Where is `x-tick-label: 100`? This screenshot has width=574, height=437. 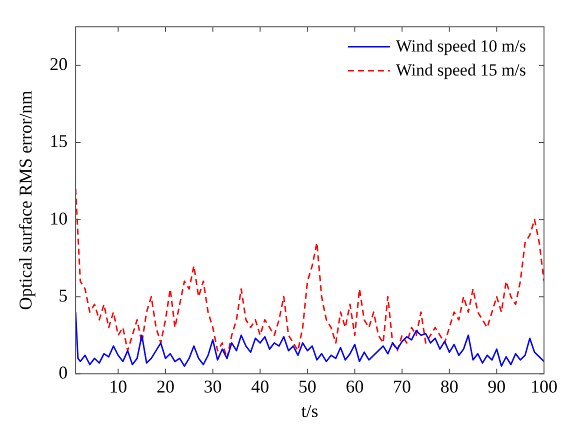
x-tick-label: 100 is located at coordinates (544, 386).